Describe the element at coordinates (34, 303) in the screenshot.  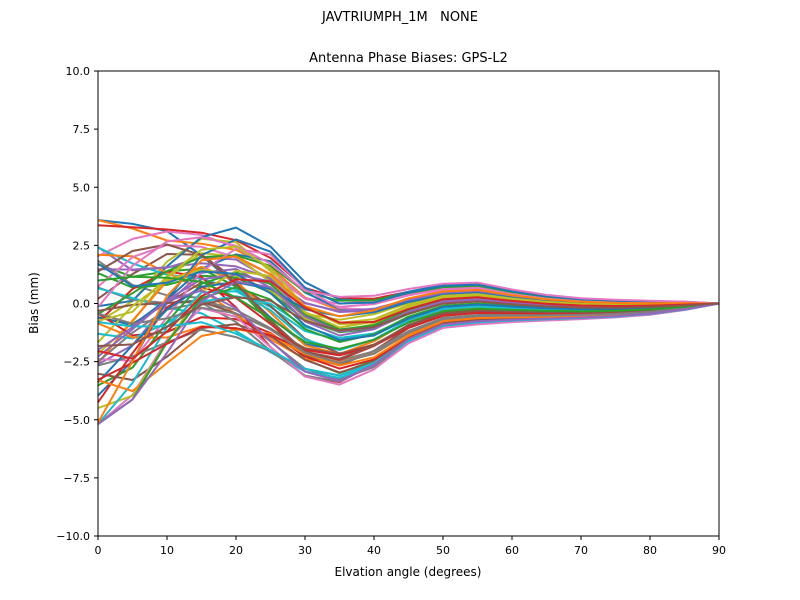
I see `y-axis-label: Bias (mm)` at that location.